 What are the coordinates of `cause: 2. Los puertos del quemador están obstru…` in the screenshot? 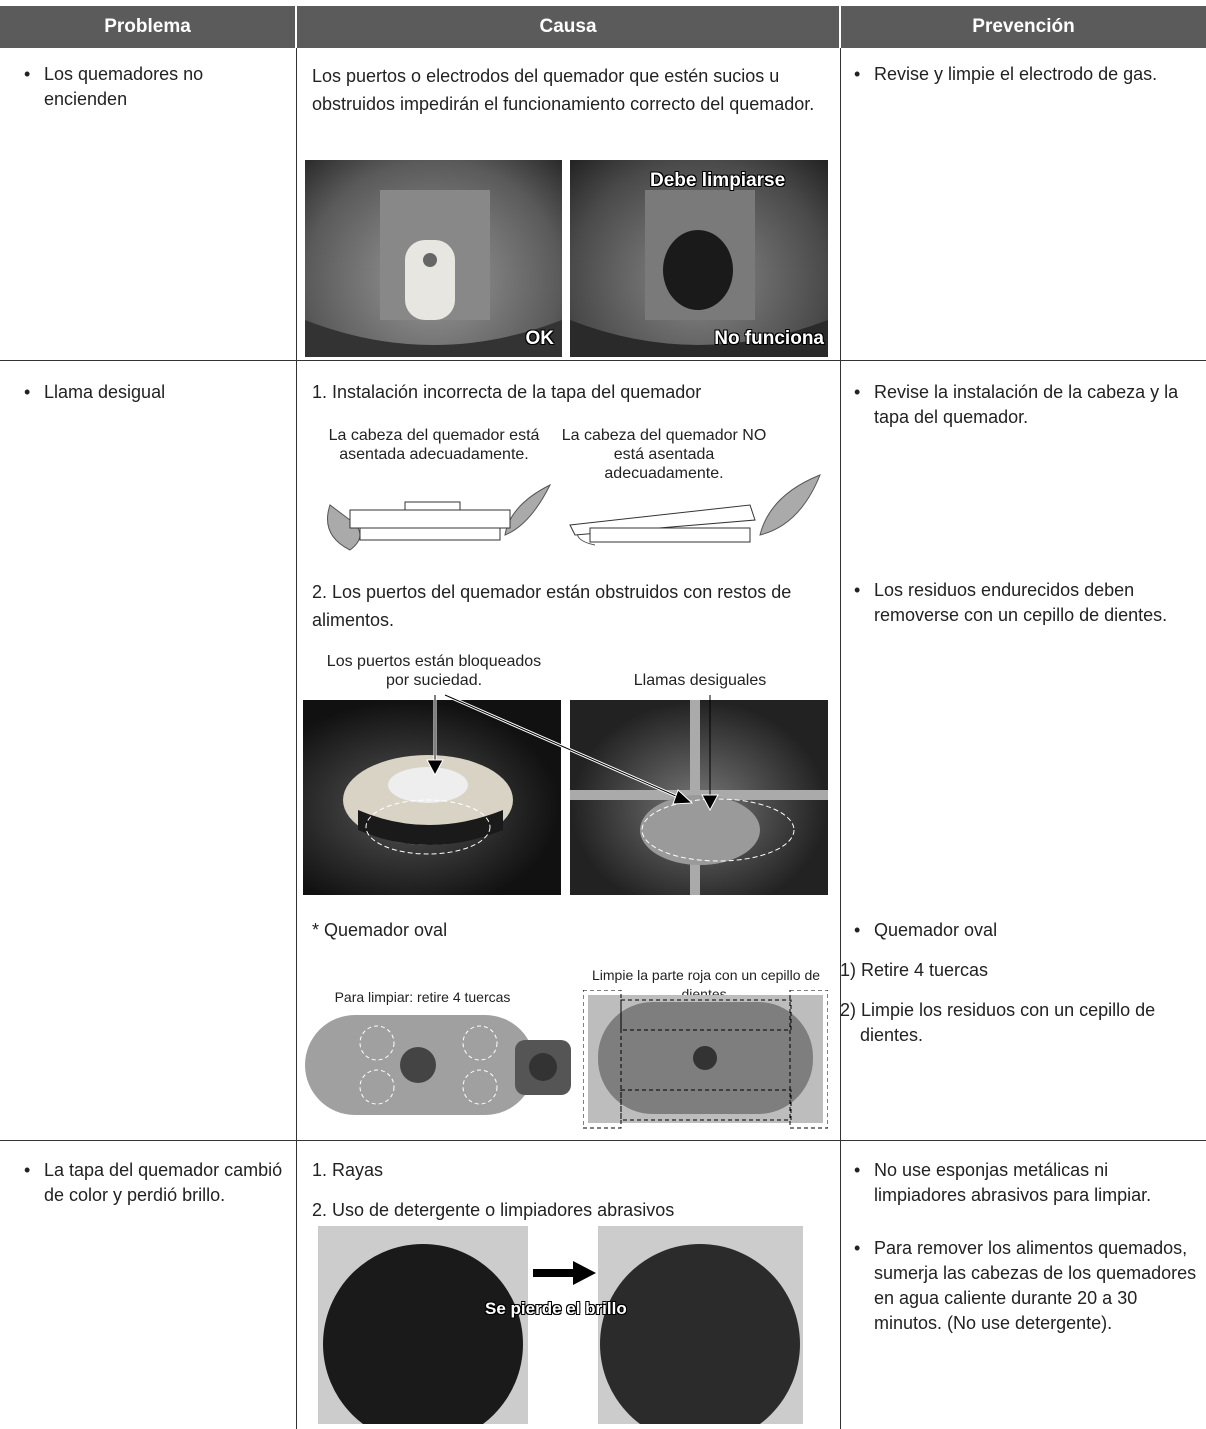 It's located at (552, 606).